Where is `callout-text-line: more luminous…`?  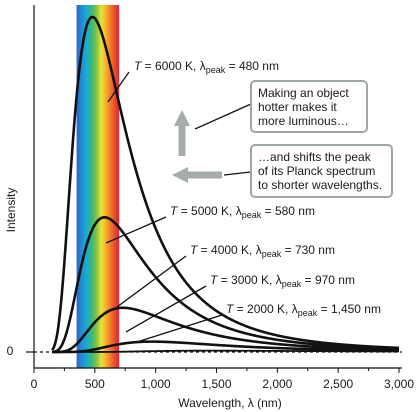 callout-text-line: more luminous… is located at coordinates (303, 121).